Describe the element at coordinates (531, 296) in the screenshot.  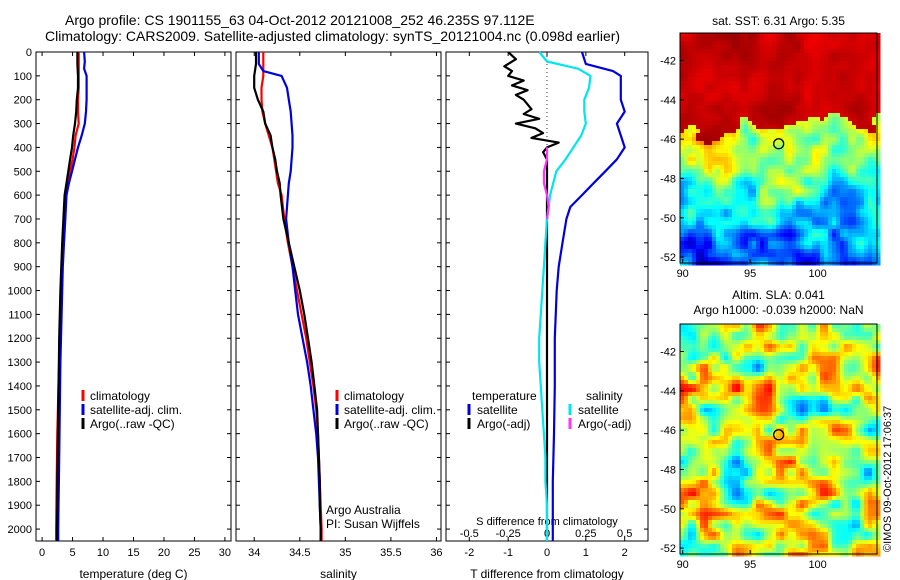
I see `series-line-t_argo` at that location.